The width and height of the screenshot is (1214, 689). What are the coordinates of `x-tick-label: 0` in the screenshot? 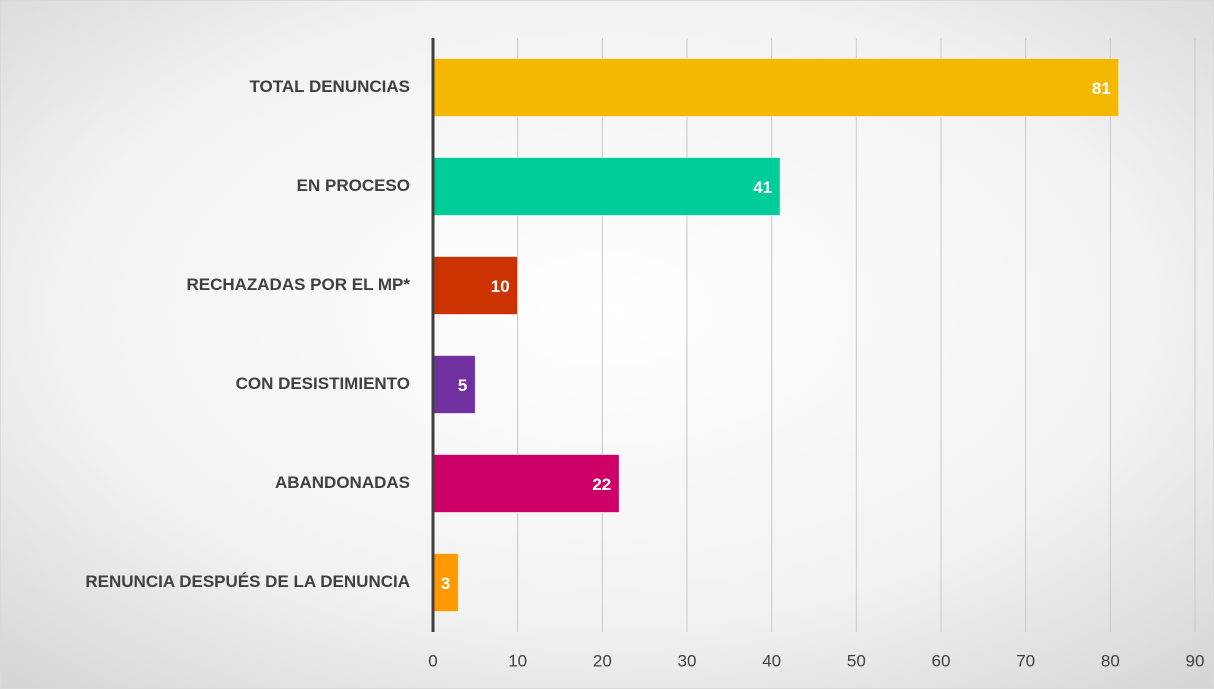 It's located at (432, 660).